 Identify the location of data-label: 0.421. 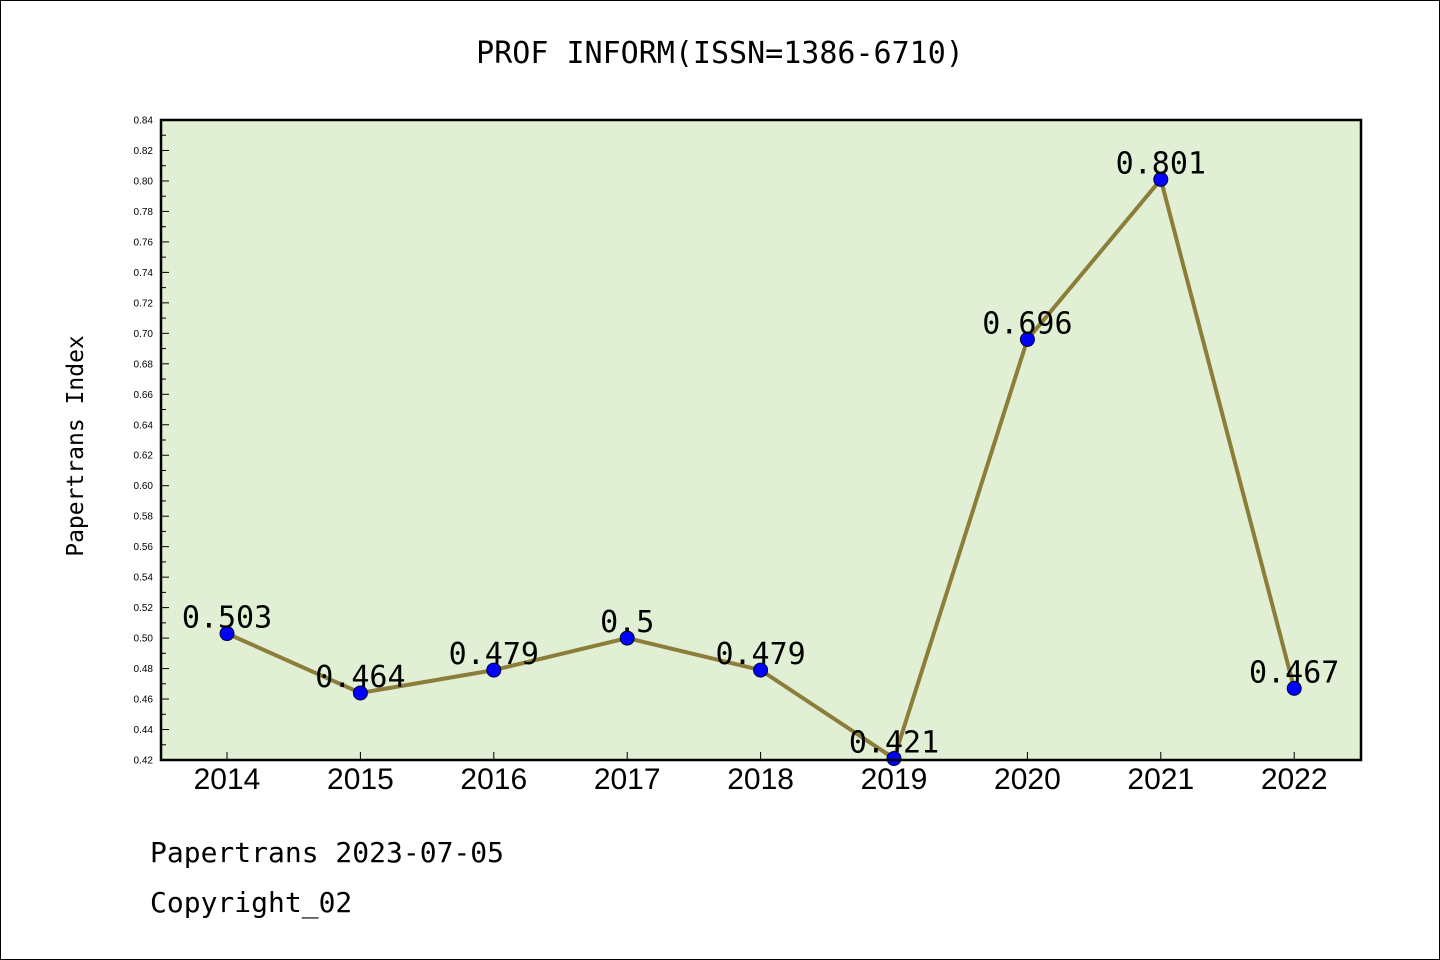
(894, 742).